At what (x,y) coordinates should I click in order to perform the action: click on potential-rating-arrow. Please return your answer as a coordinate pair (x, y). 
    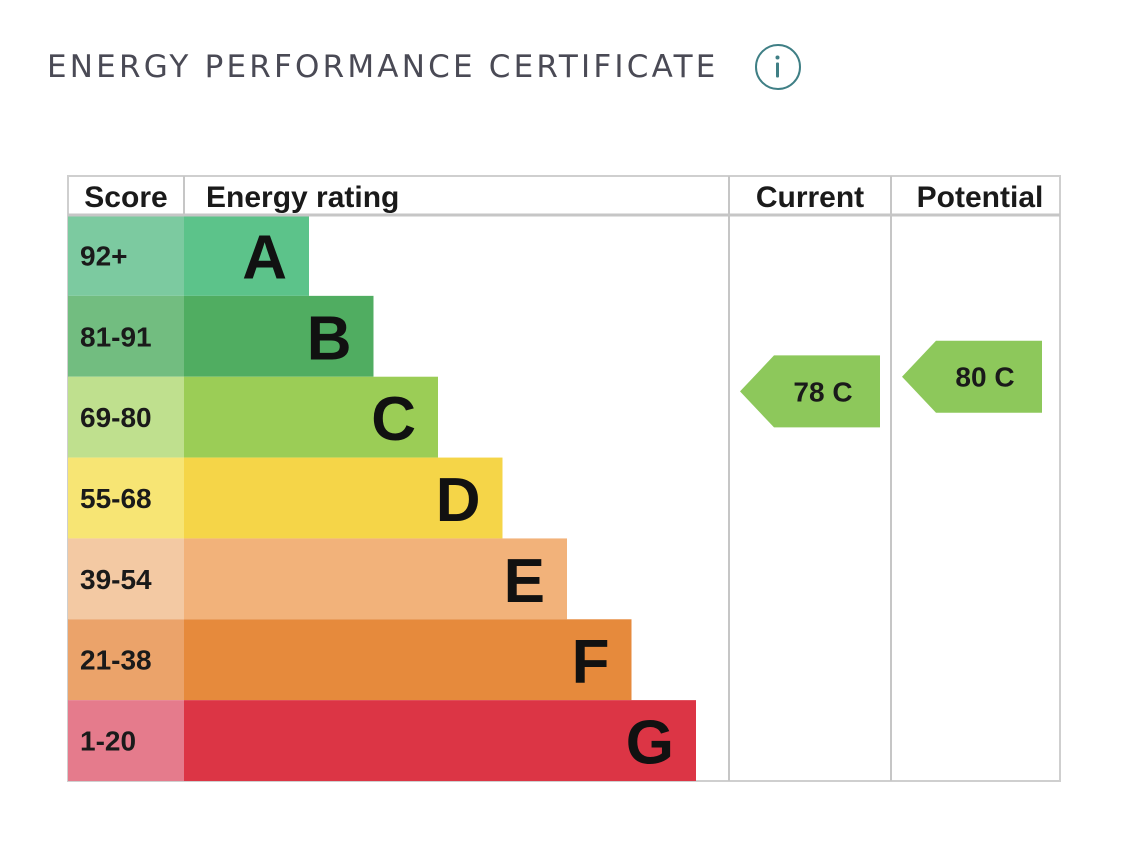
    Looking at the image, I should click on (972, 376).